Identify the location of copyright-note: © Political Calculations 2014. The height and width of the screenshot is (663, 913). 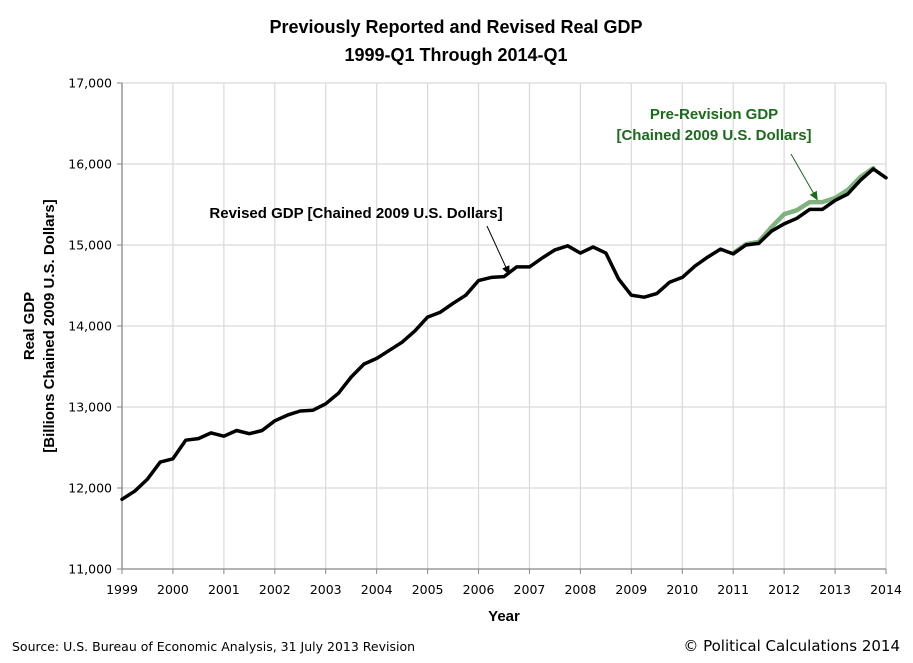
(791, 646).